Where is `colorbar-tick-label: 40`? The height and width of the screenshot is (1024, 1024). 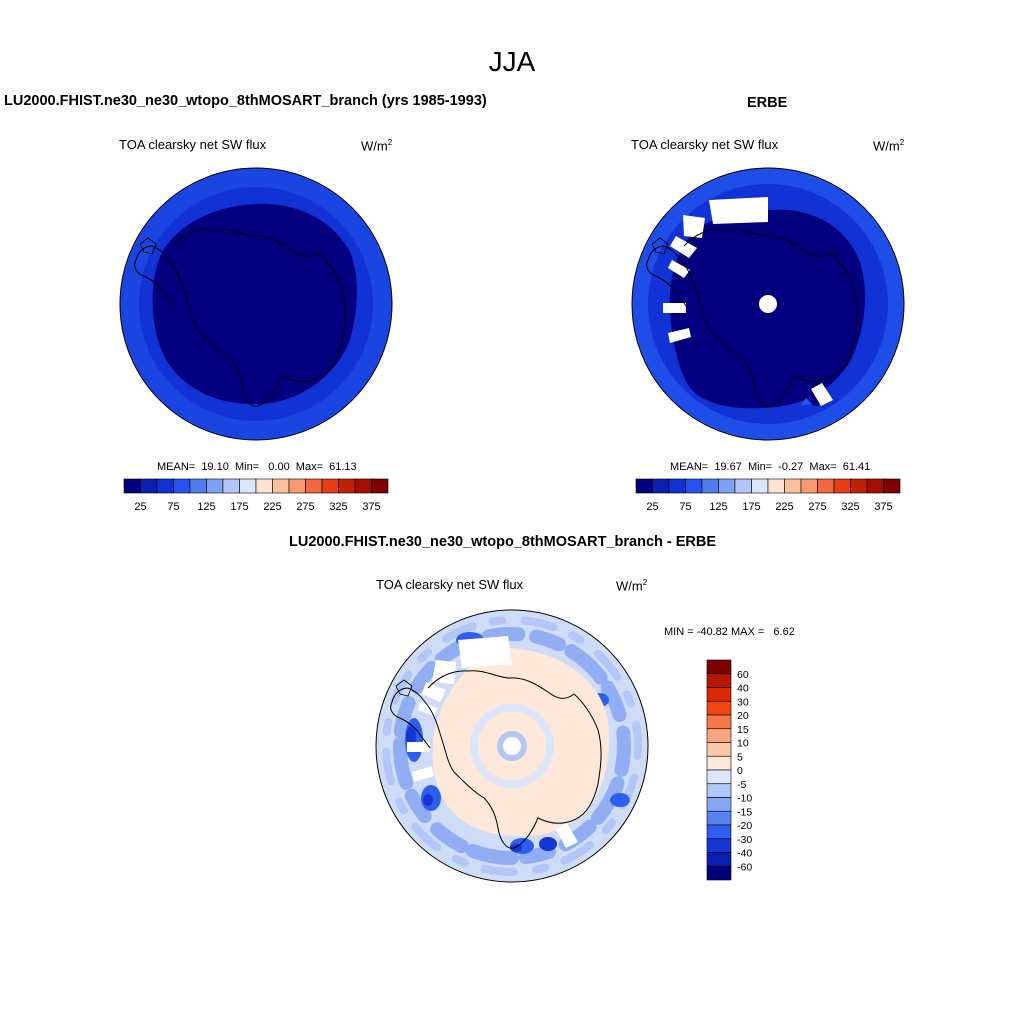 colorbar-tick-label: 40 is located at coordinates (743, 689).